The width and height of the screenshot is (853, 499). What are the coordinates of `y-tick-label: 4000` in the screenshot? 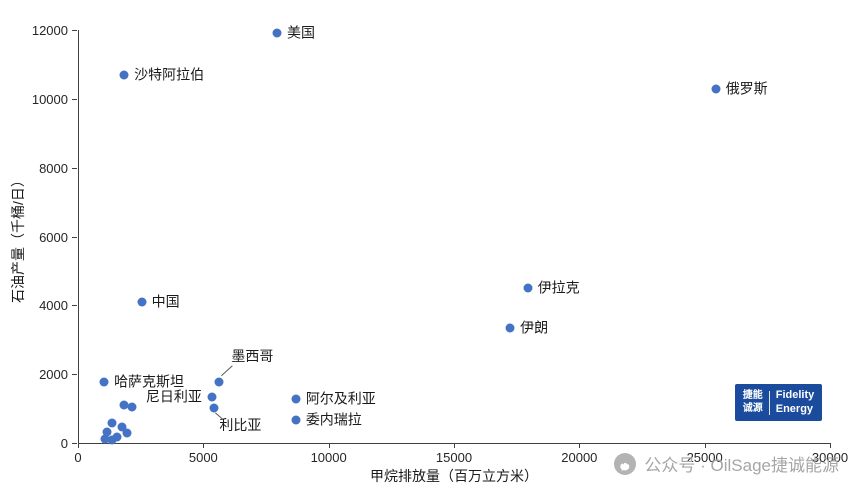 It's located at (53, 306).